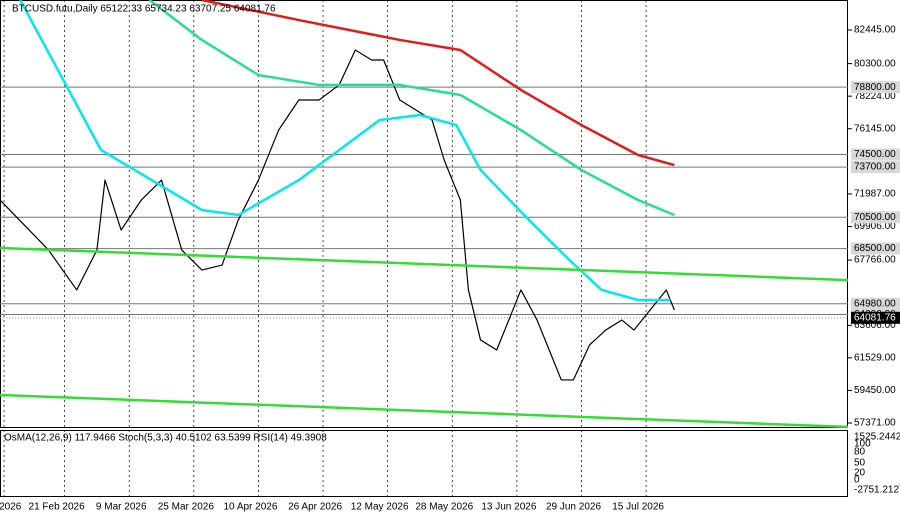 Image resolution: width=900 pixels, height=516 pixels. I want to click on indicator-label: 80, so click(860, 452).